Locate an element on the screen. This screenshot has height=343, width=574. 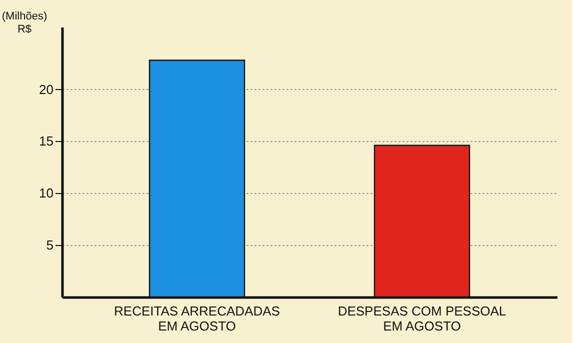
y-tick-label: 20 is located at coordinates (46, 89).